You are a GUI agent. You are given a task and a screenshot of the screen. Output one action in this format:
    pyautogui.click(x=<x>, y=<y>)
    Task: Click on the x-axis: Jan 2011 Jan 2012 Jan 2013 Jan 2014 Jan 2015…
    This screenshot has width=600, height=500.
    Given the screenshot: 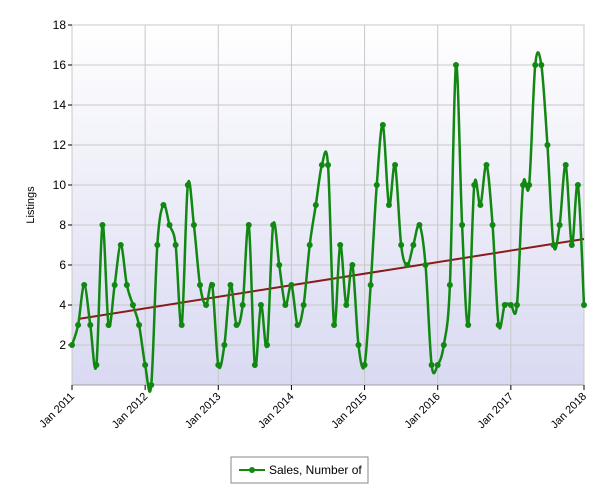 What is the action you would take?
    pyautogui.click(x=313, y=408)
    